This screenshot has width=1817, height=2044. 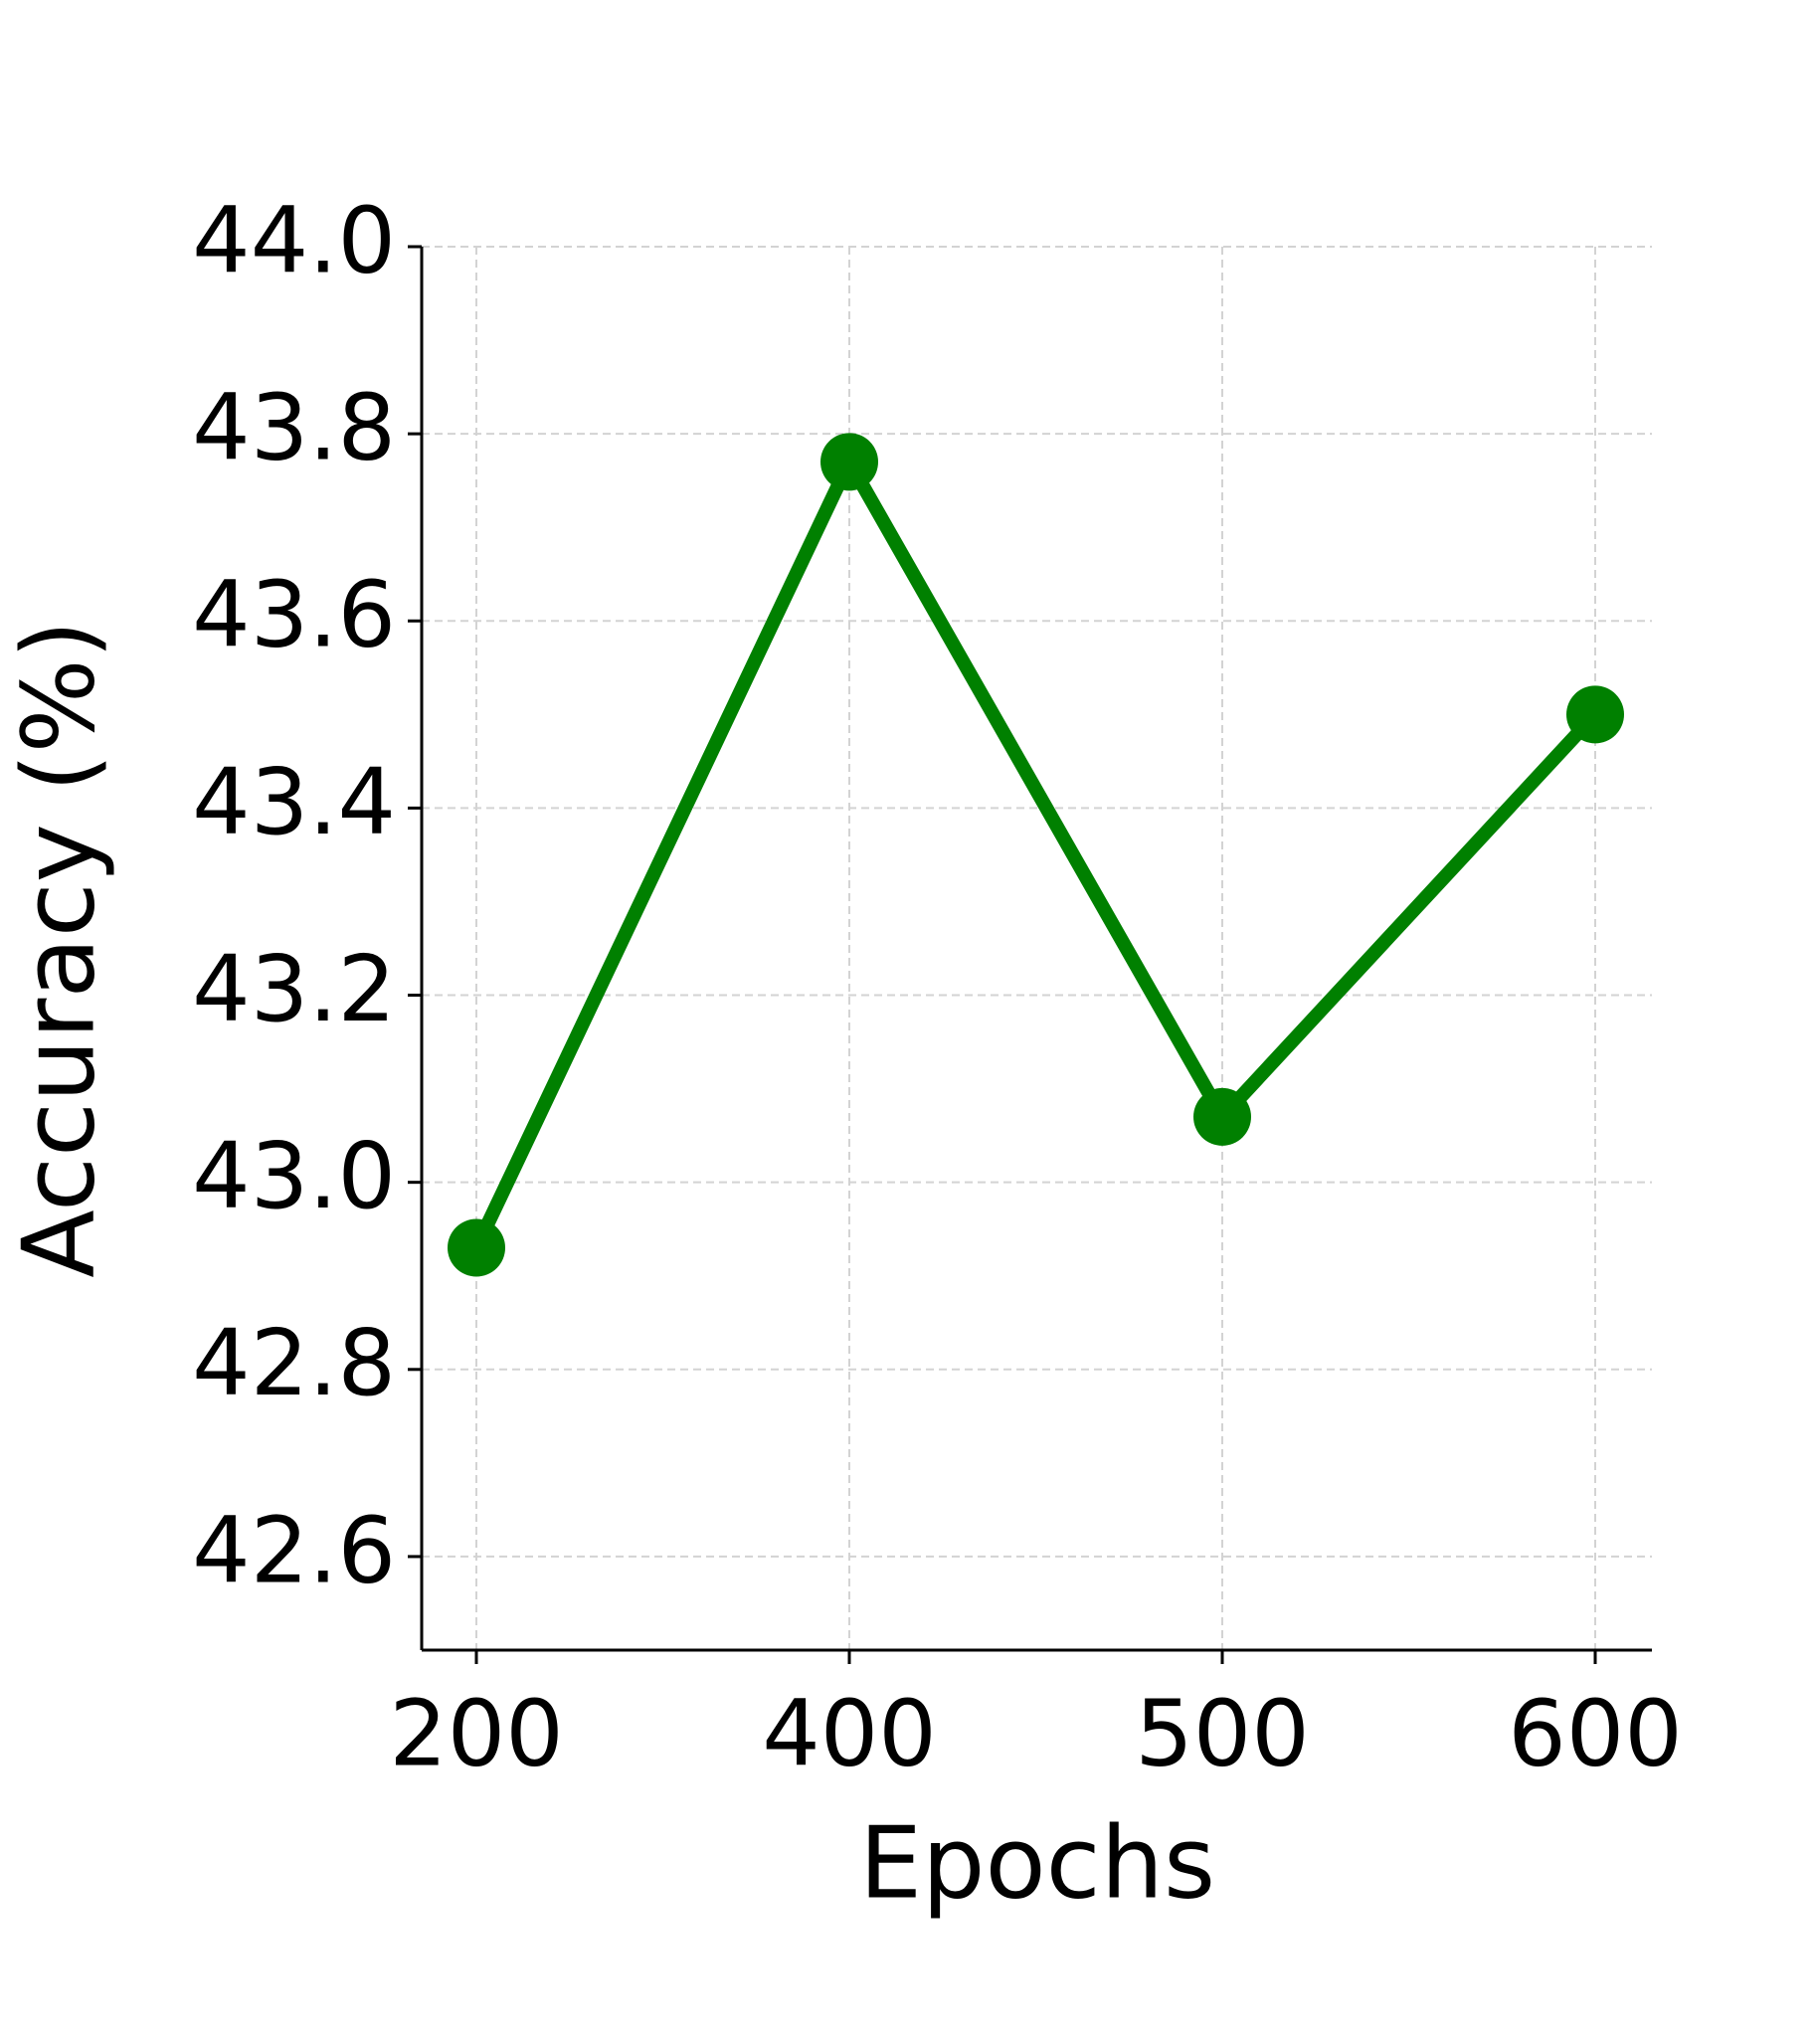 I want to click on y-tick-label: 44.0, so click(x=294, y=240).